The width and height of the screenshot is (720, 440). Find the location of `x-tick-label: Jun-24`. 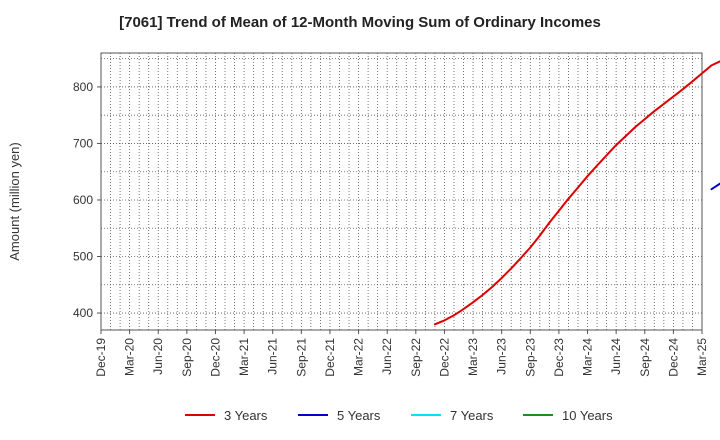

x-tick-label: Jun-24 is located at coordinates (616, 356).